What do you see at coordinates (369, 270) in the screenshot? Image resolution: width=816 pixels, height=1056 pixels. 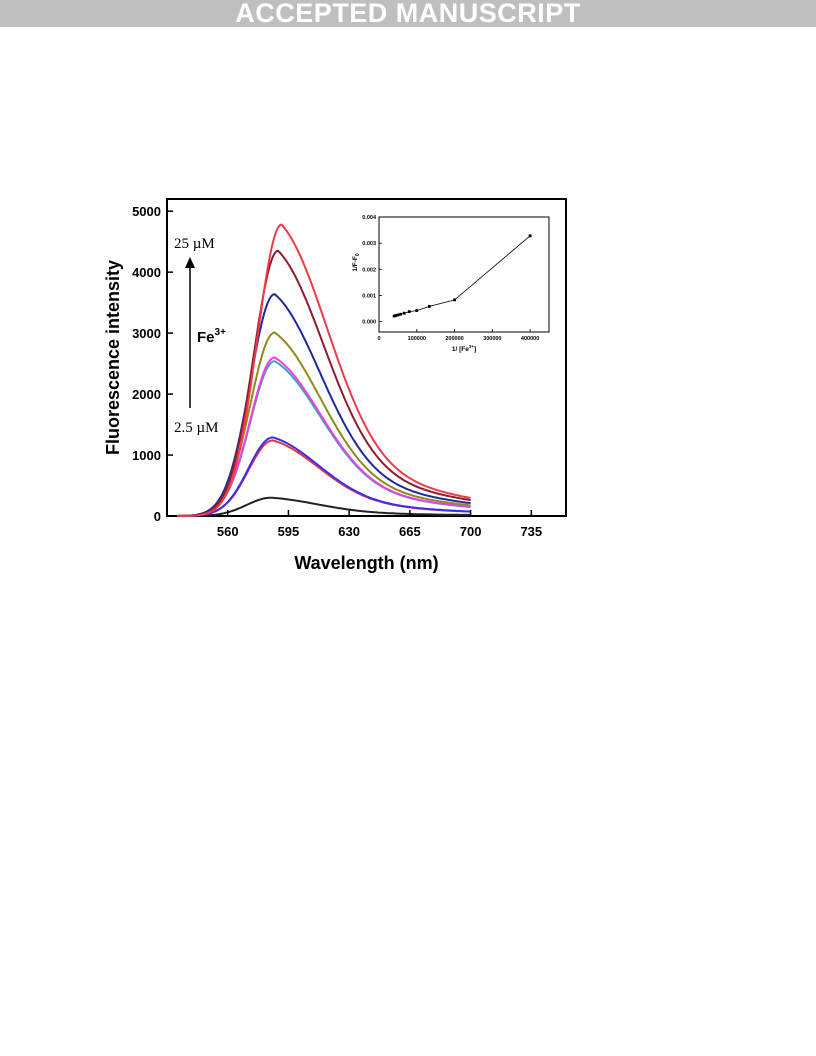 I see `inset-y-tick-label-2: 0.002` at bounding box center [369, 270].